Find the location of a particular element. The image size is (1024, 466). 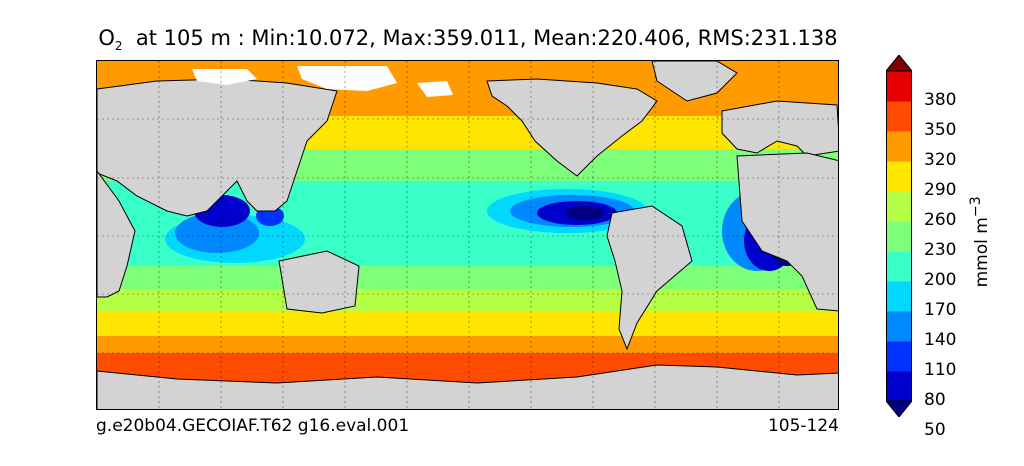

land-north-america is located at coordinates (572, 127).